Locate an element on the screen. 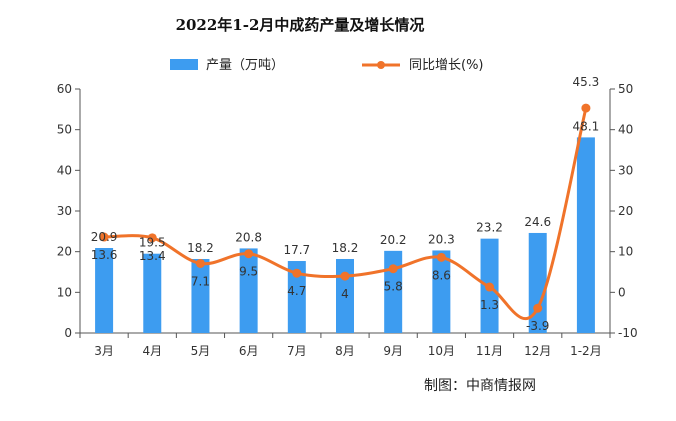 This screenshot has height=421, width=676. bar-value-label: 20.2 is located at coordinates (393, 240).